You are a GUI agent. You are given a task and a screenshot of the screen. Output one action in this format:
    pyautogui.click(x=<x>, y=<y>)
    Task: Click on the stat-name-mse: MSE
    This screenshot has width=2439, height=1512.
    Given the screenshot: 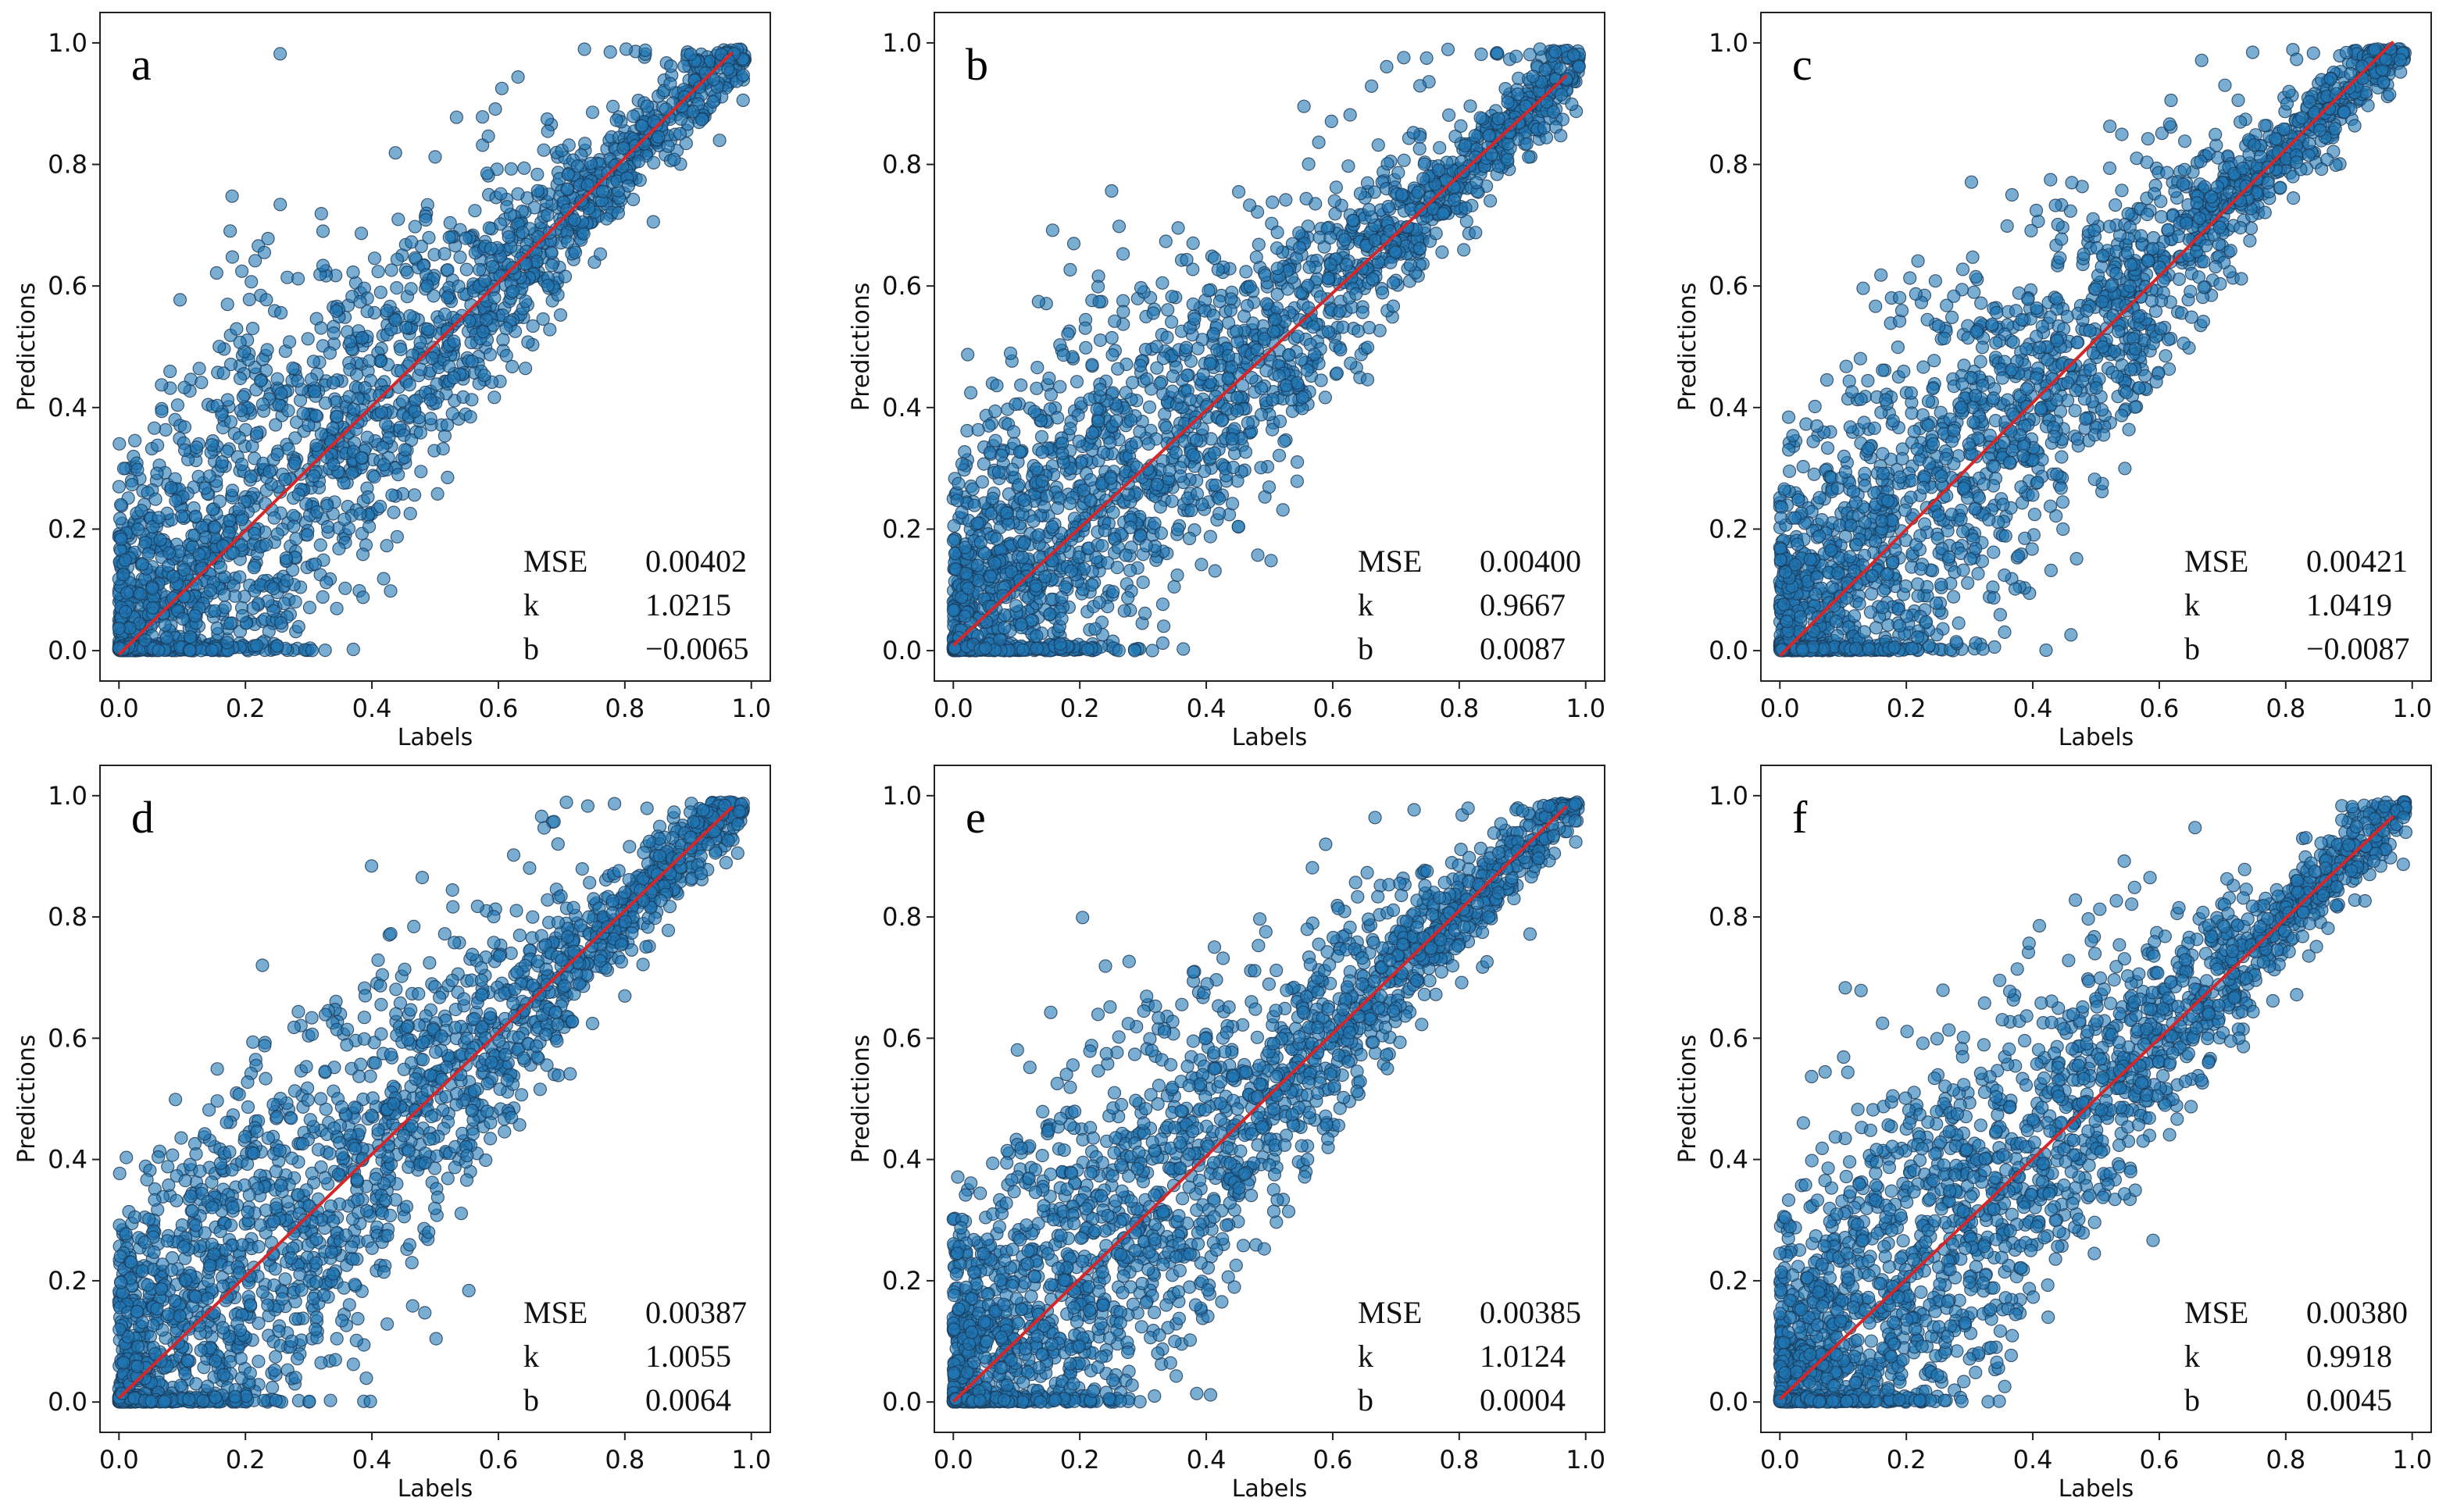 What is the action you would take?
    pyautogui.click(x=555, y=561)
    